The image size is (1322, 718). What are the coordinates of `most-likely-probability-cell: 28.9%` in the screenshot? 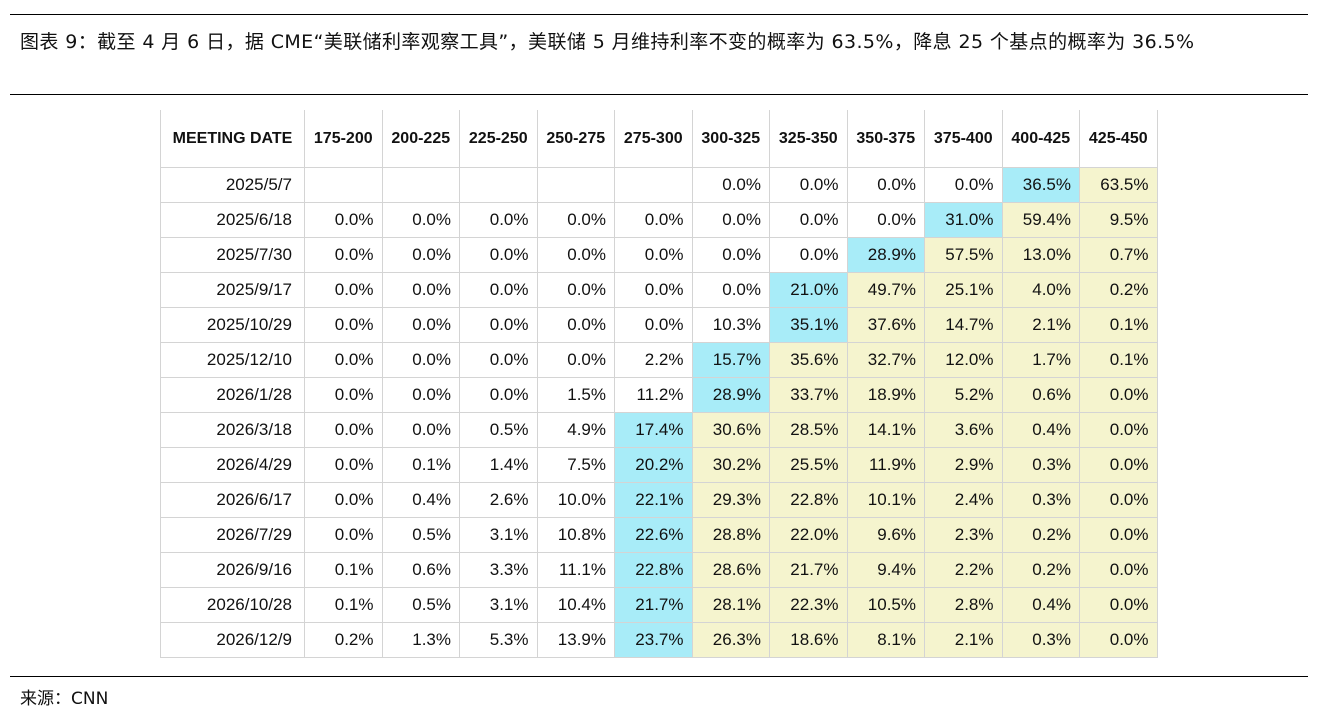 It's located at (730, 395).